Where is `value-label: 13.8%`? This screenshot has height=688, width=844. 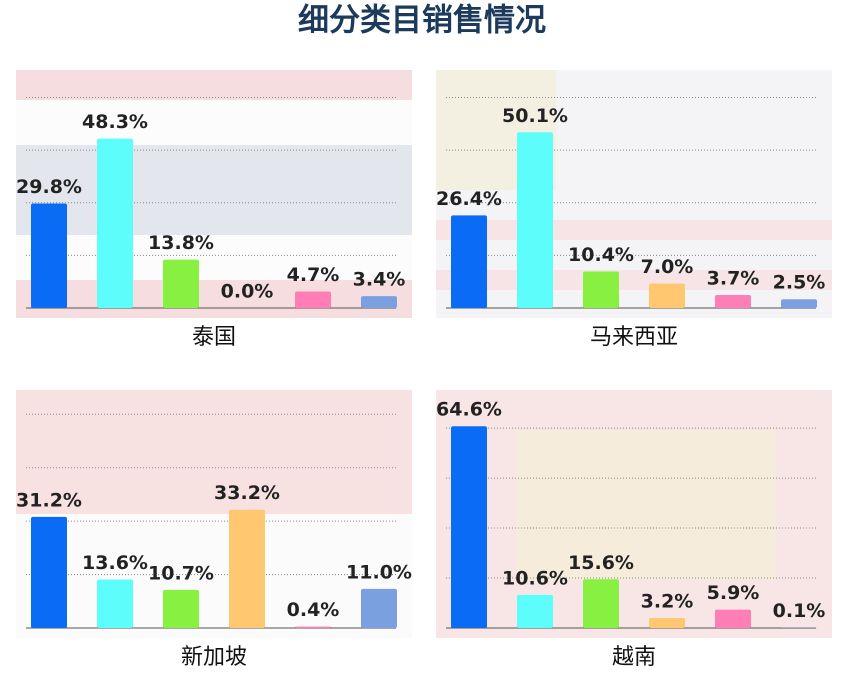
value-label: 13.8% is located at coordinates (181, 243).